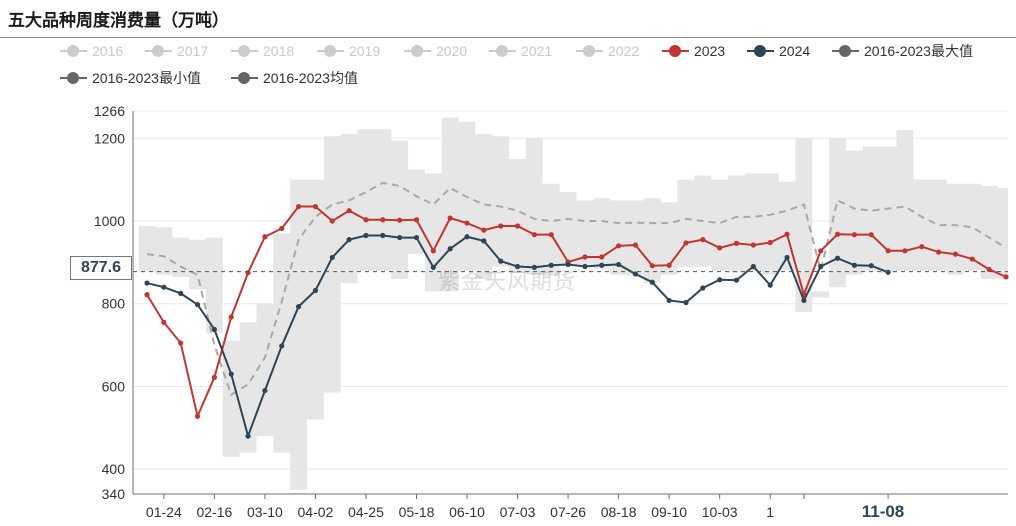  I want to click on x-tick-label: 07-03, so click(518, 512).